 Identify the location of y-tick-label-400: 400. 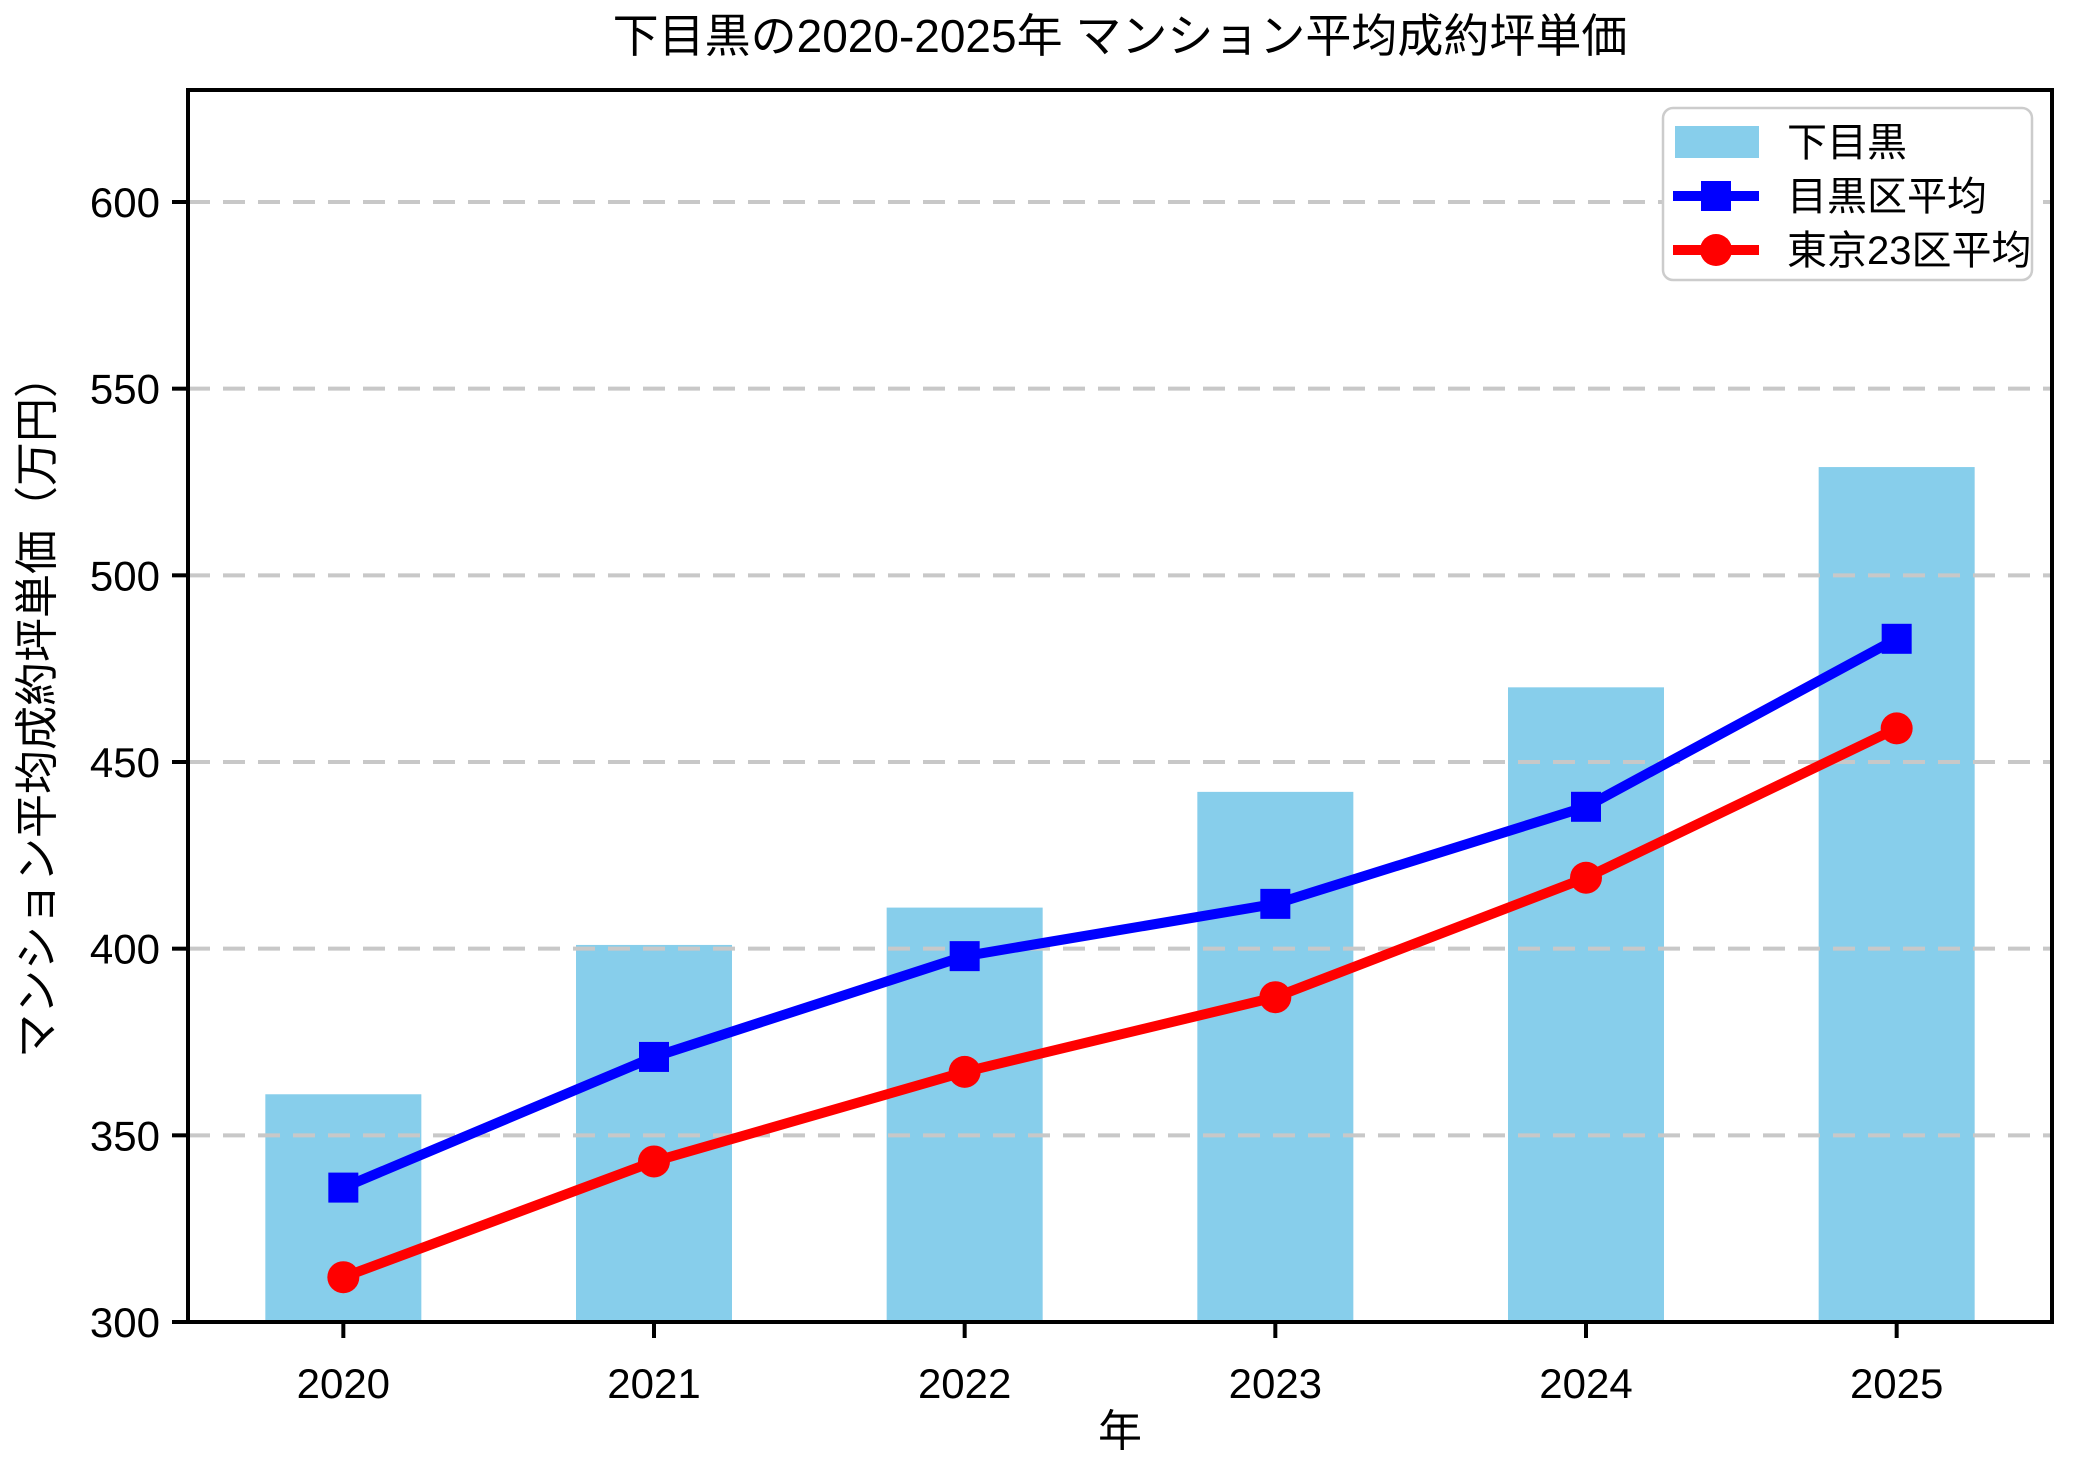
(125, 949).